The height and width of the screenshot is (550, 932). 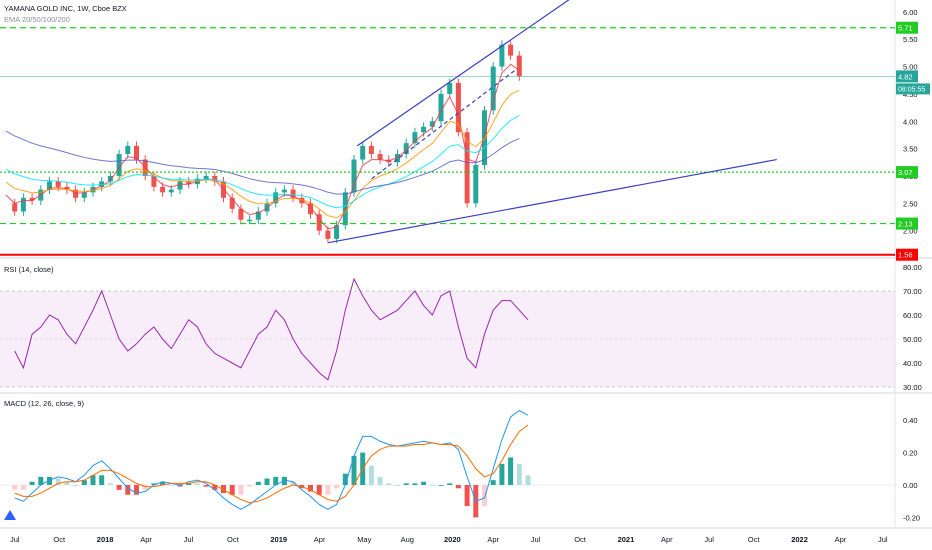 I want to click on macd-legend: MACD (12, 26, close, 9), so click(x=44, y=403).